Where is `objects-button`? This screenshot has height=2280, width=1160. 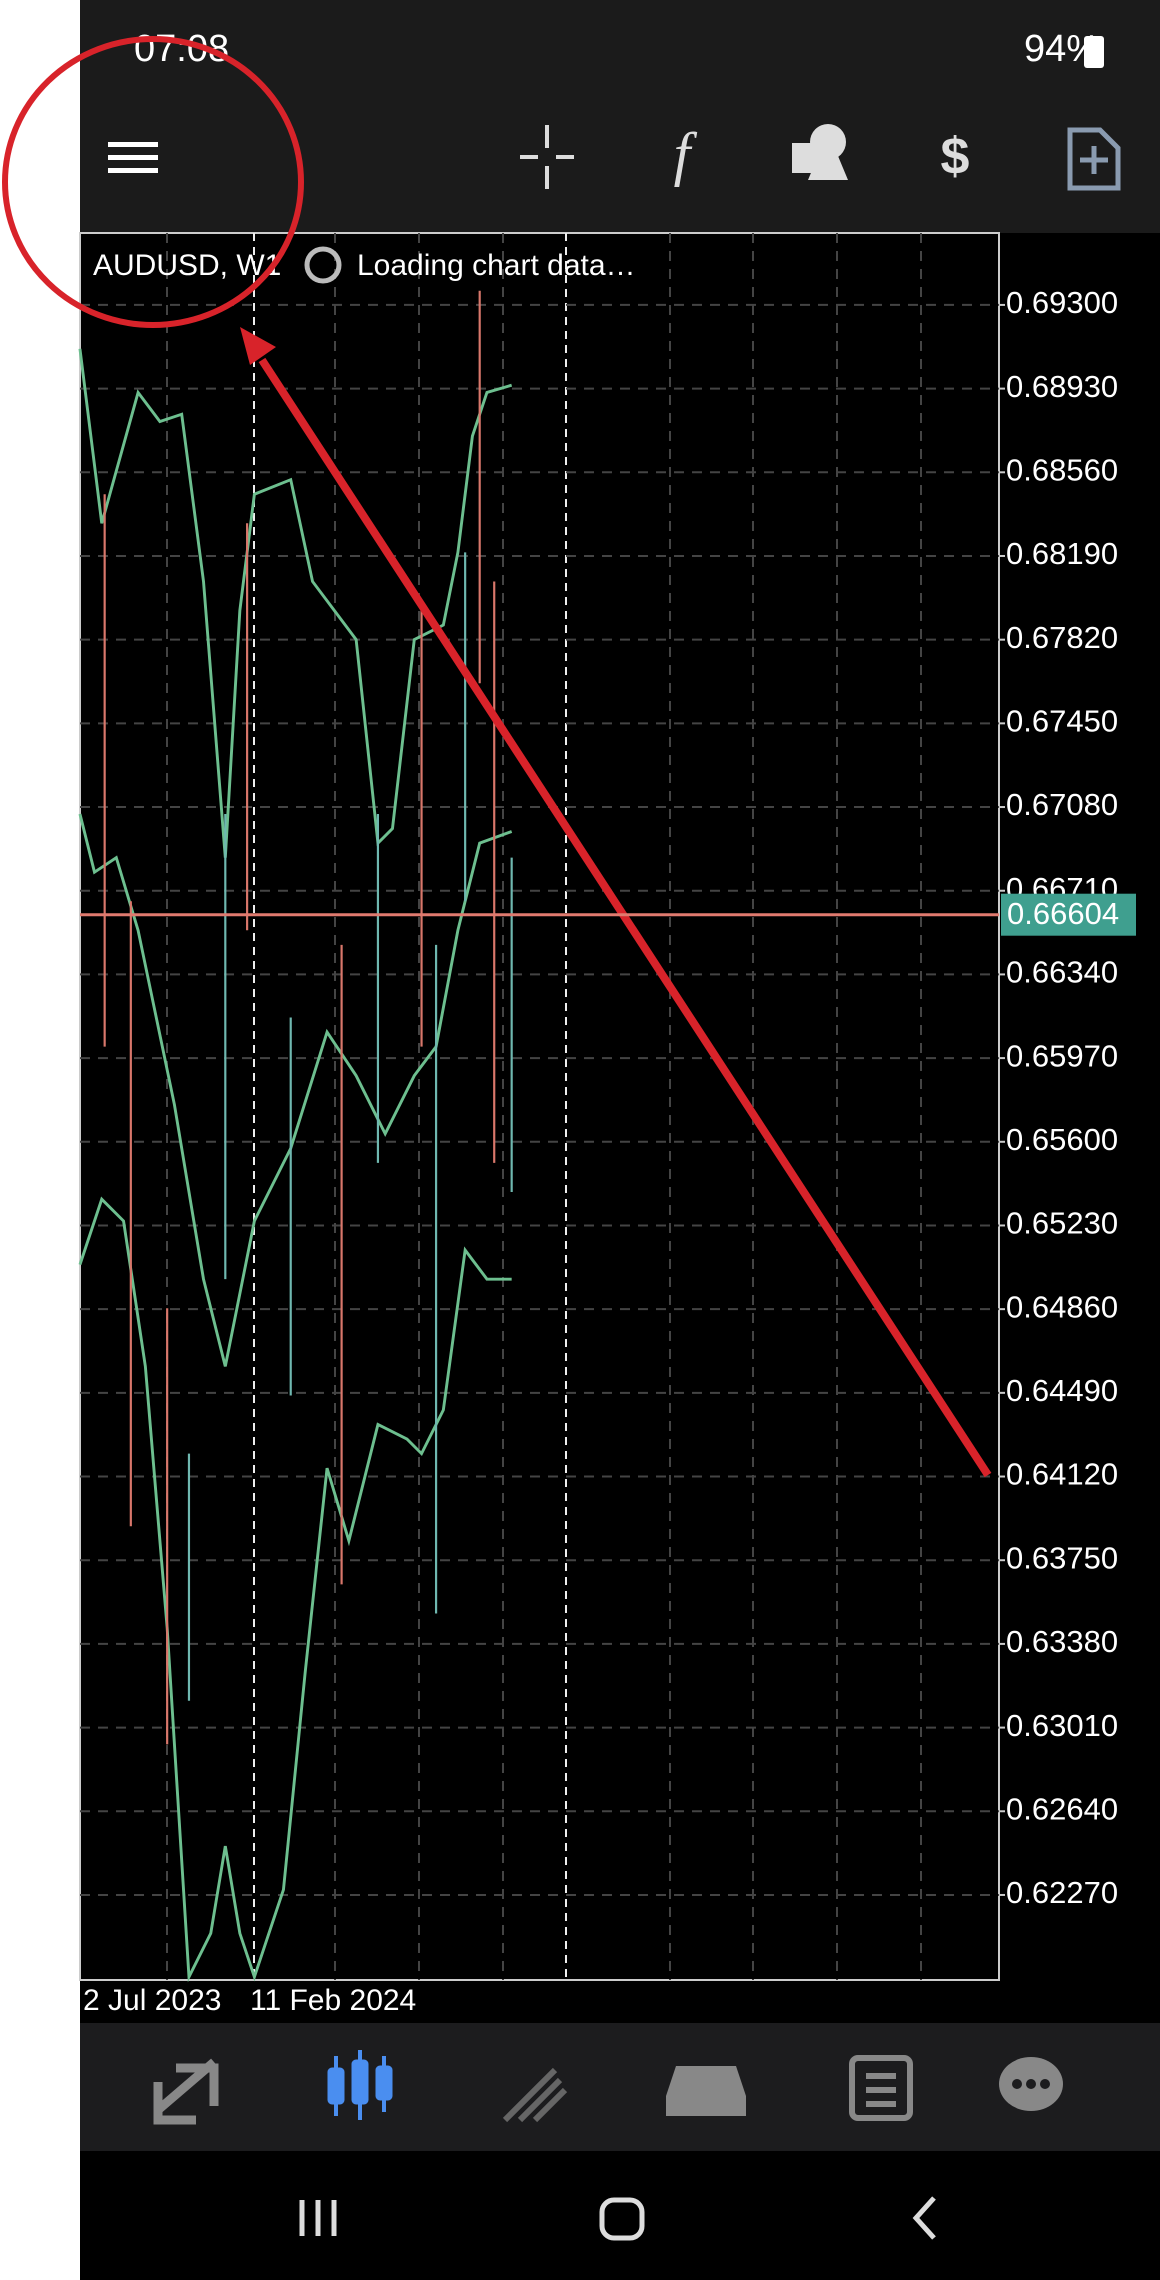 objects-button is located at coordinates (820, 152).